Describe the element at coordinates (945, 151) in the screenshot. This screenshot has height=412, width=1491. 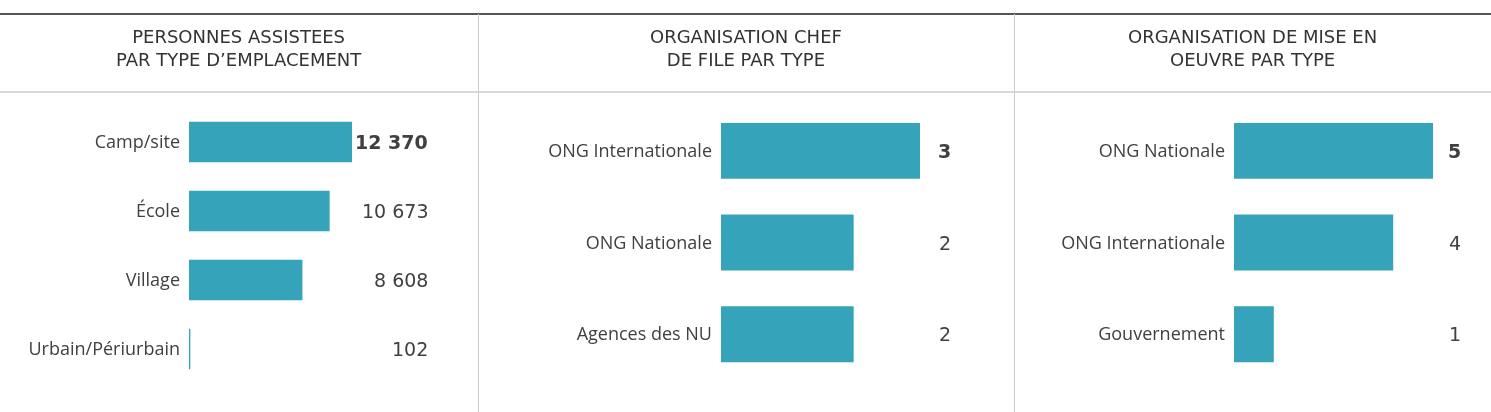
I see `data-label: 3` at that location.